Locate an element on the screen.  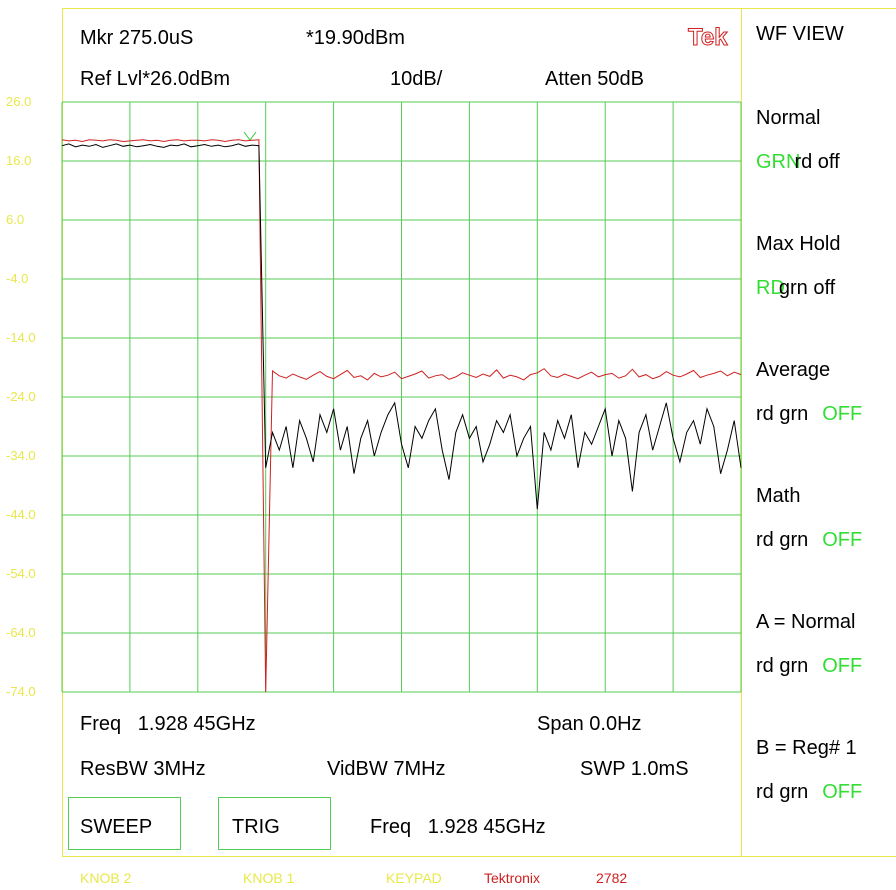
y-tick-label: -4.0 is located at coordinates (17, 278).